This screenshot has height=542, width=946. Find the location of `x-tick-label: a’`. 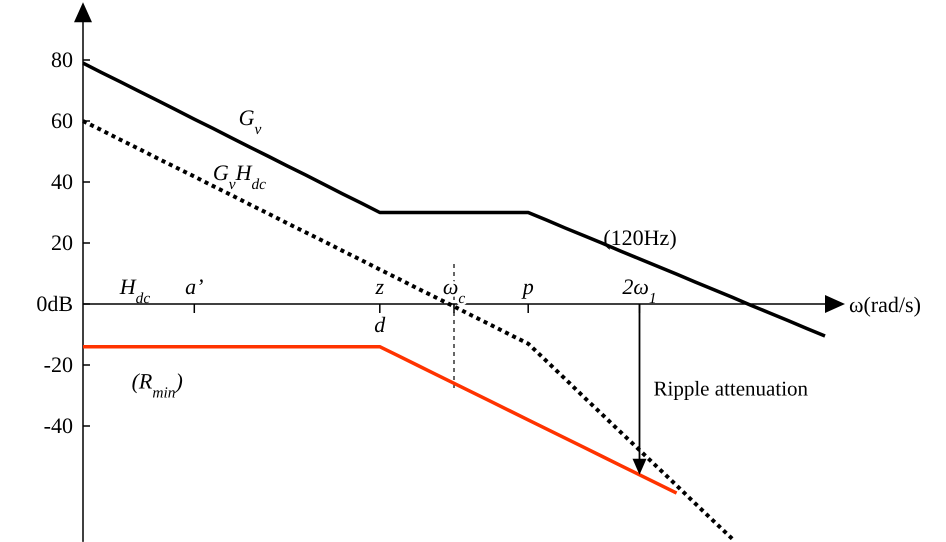

x-tick-label: a’ is located at coordinates (194, 286).